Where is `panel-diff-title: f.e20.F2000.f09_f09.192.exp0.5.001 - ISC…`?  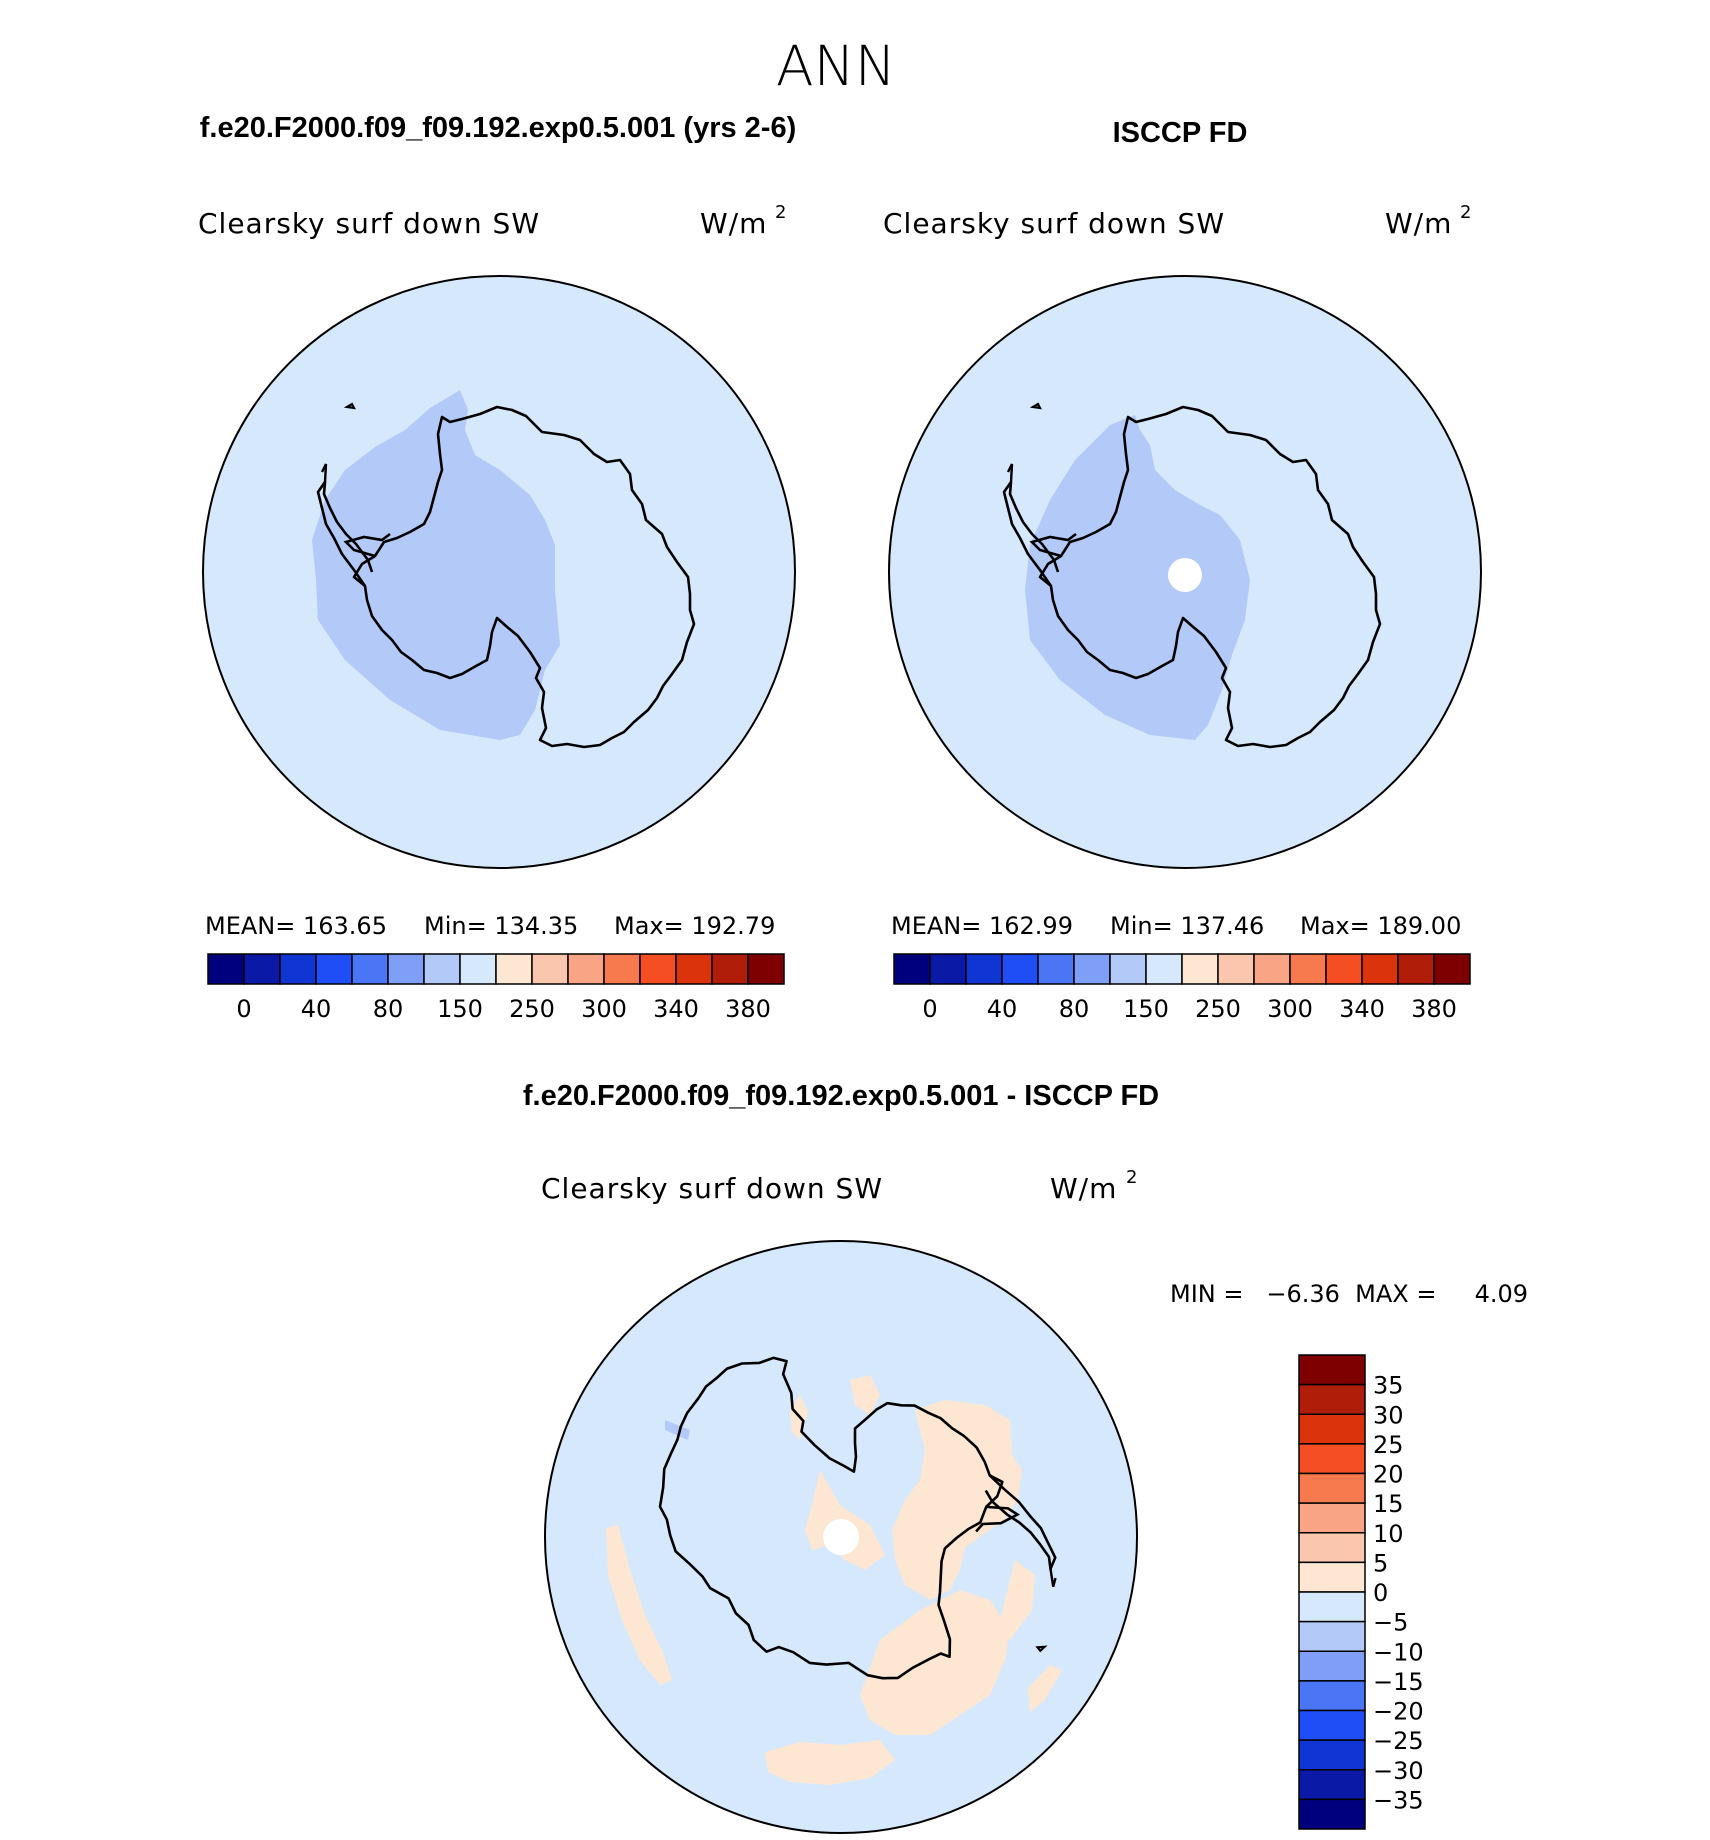 panel-diff-title: f.e20.F2000.f09_f09.192.exp0.5.001 - ISC… is located at coordinates (841, 1096).